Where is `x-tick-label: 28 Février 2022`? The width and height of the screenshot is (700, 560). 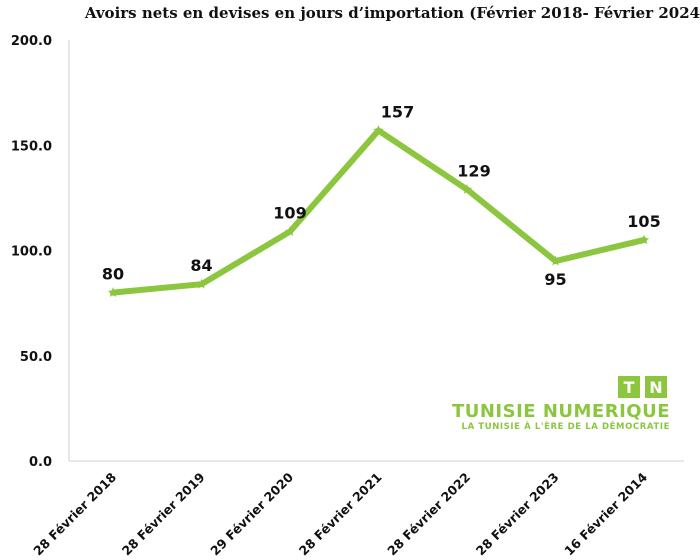 x-tick-label: 28 Février 2022 is located at coordinates (428, 514).